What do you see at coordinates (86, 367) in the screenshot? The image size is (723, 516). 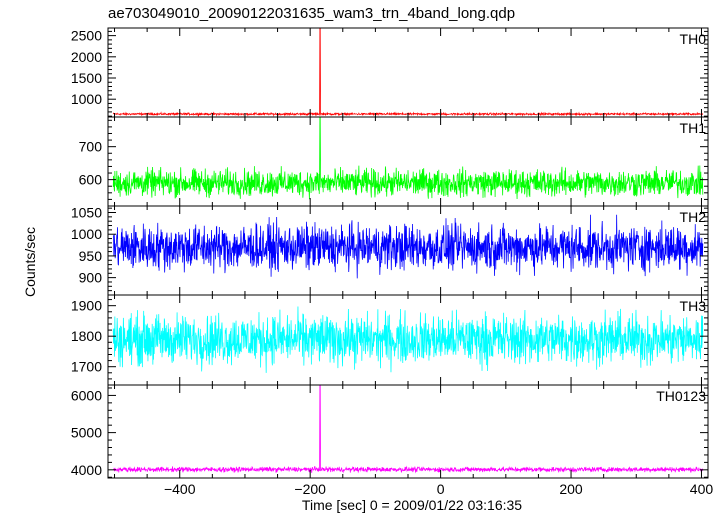 I see `y-tick-label: 1700` at bounding box center [86, 367].